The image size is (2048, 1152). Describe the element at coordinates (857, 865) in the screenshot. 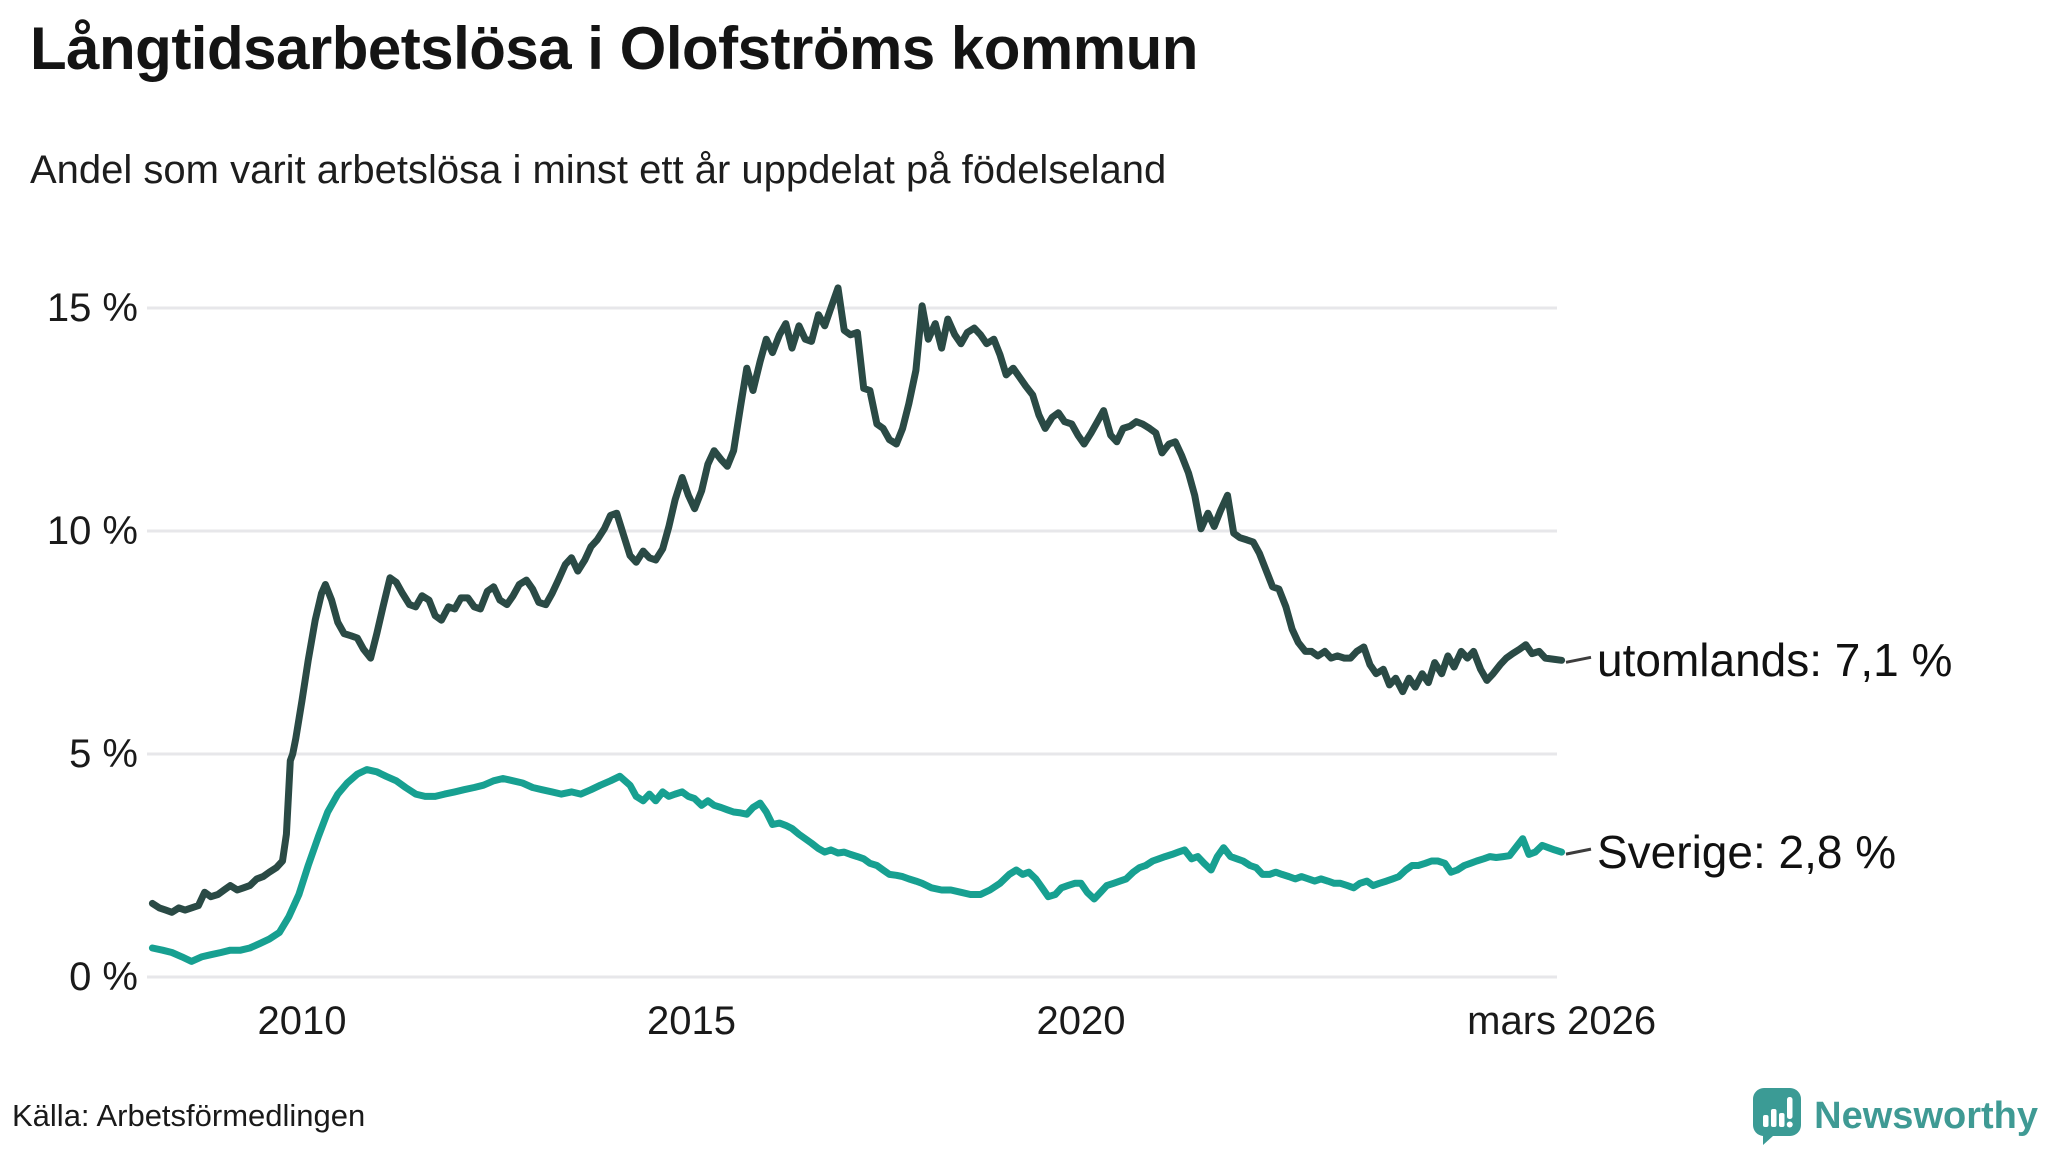

I see `series-line-sverige` at that location.